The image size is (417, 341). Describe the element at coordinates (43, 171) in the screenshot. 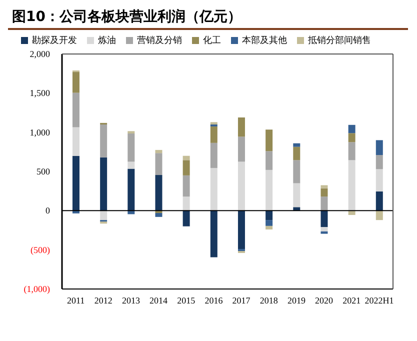

I see `y-tick-label: 500` at that location.